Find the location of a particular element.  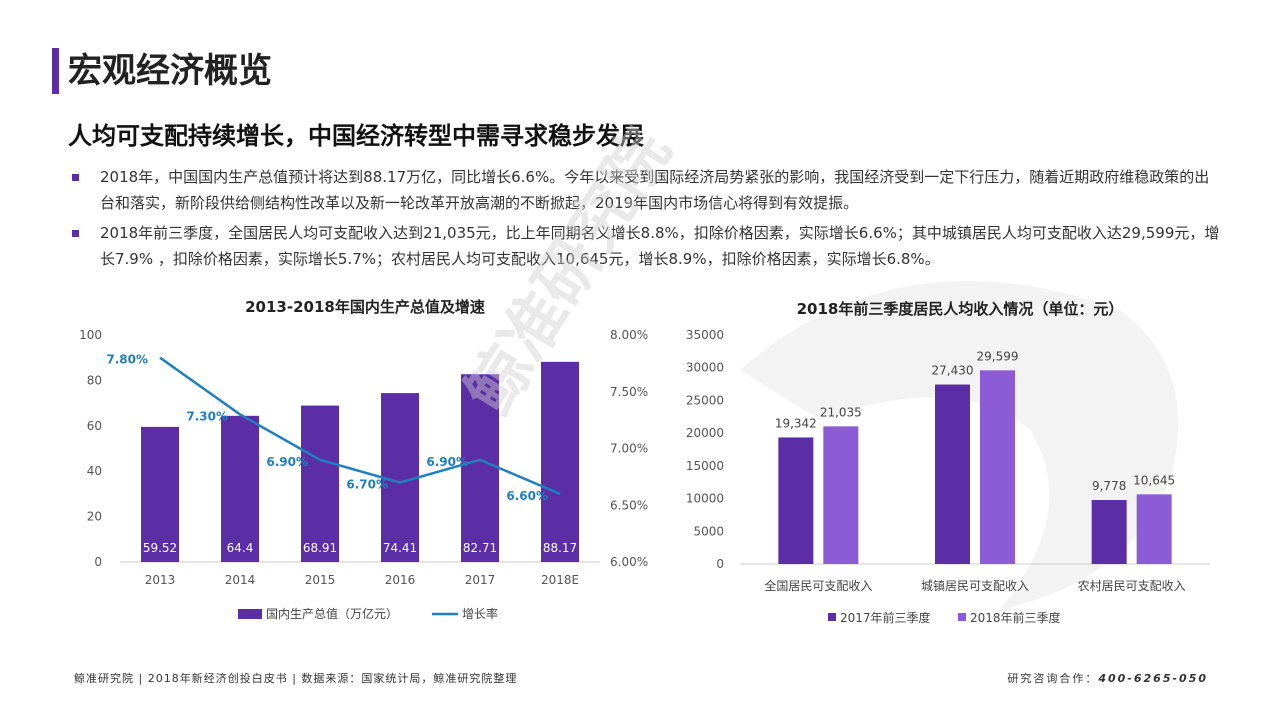

x-tick-label: 2016 is located at coordinates (400, 580).